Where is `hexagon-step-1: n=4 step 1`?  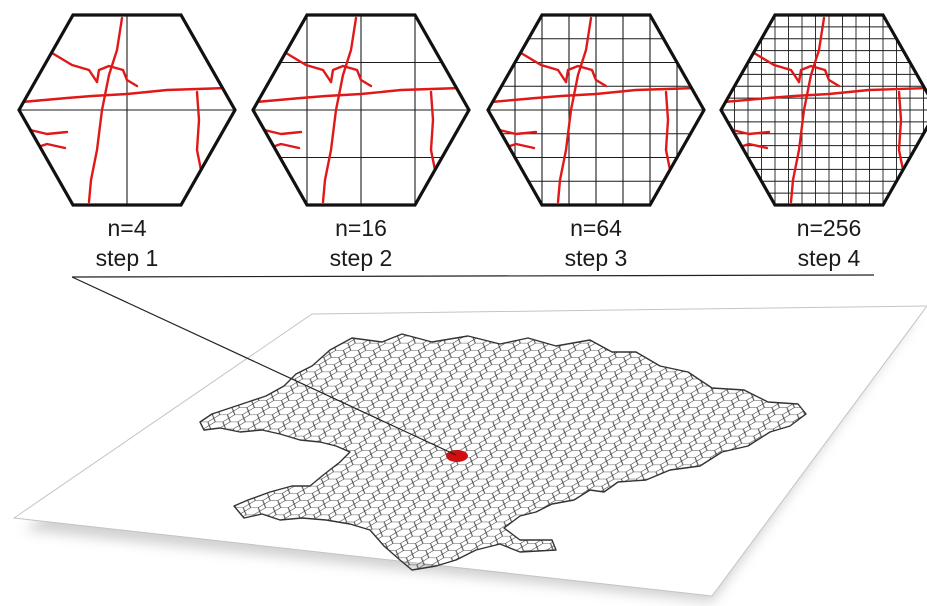
hexagon-step-1: n=4 step 1 is located at coordinates (127, 142).